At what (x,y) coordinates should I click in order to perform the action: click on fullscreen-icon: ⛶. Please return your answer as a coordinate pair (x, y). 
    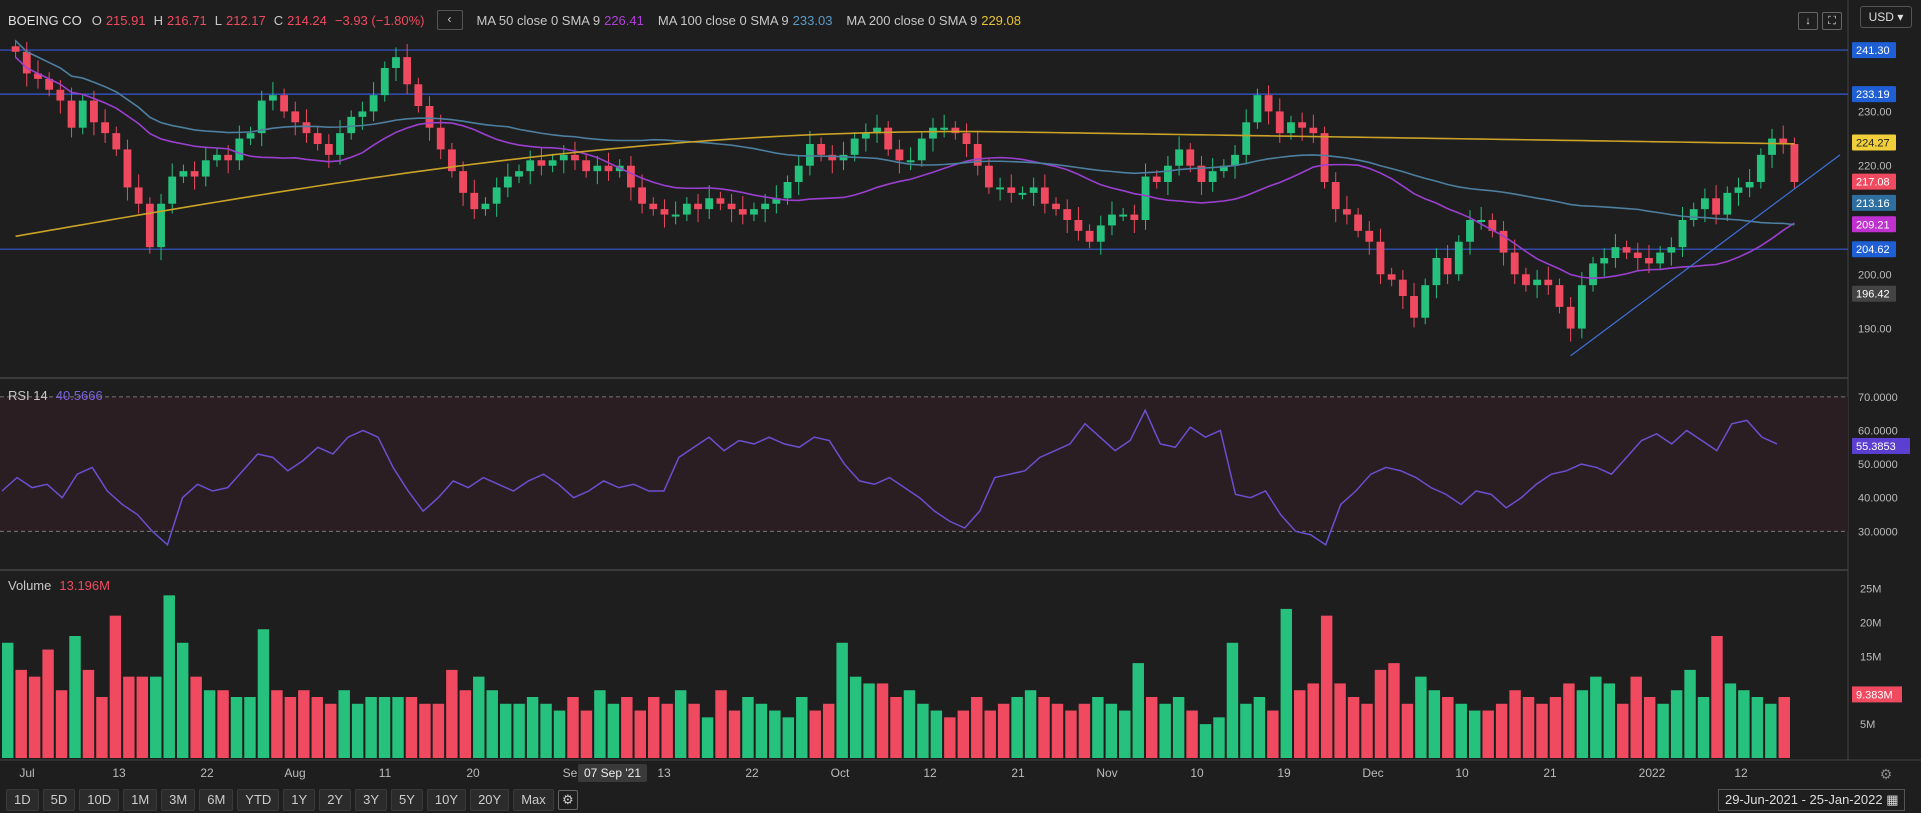
    Looking at the image, I should click on (1832, 21).